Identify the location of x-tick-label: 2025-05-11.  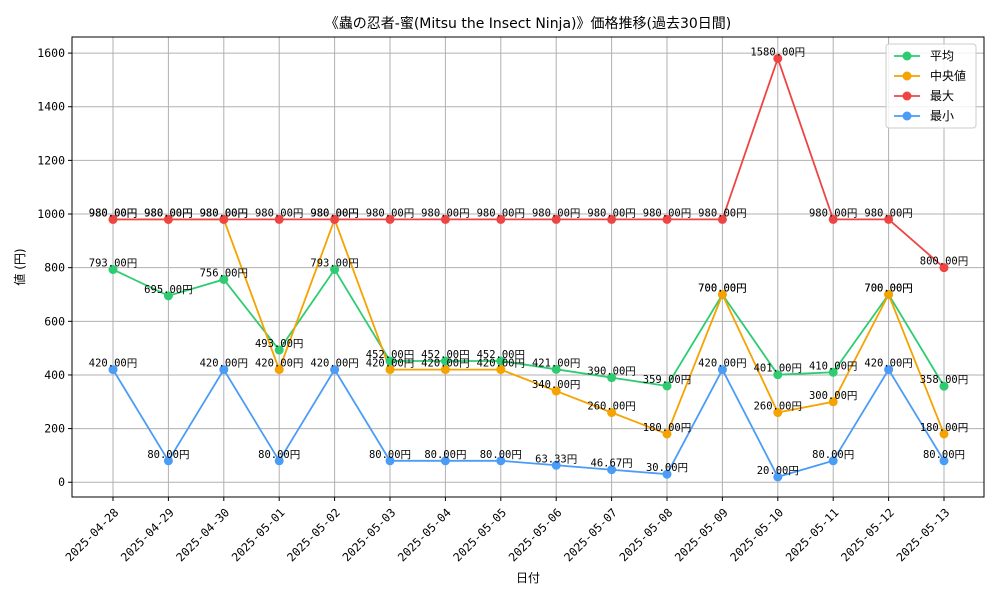
(812, 534).